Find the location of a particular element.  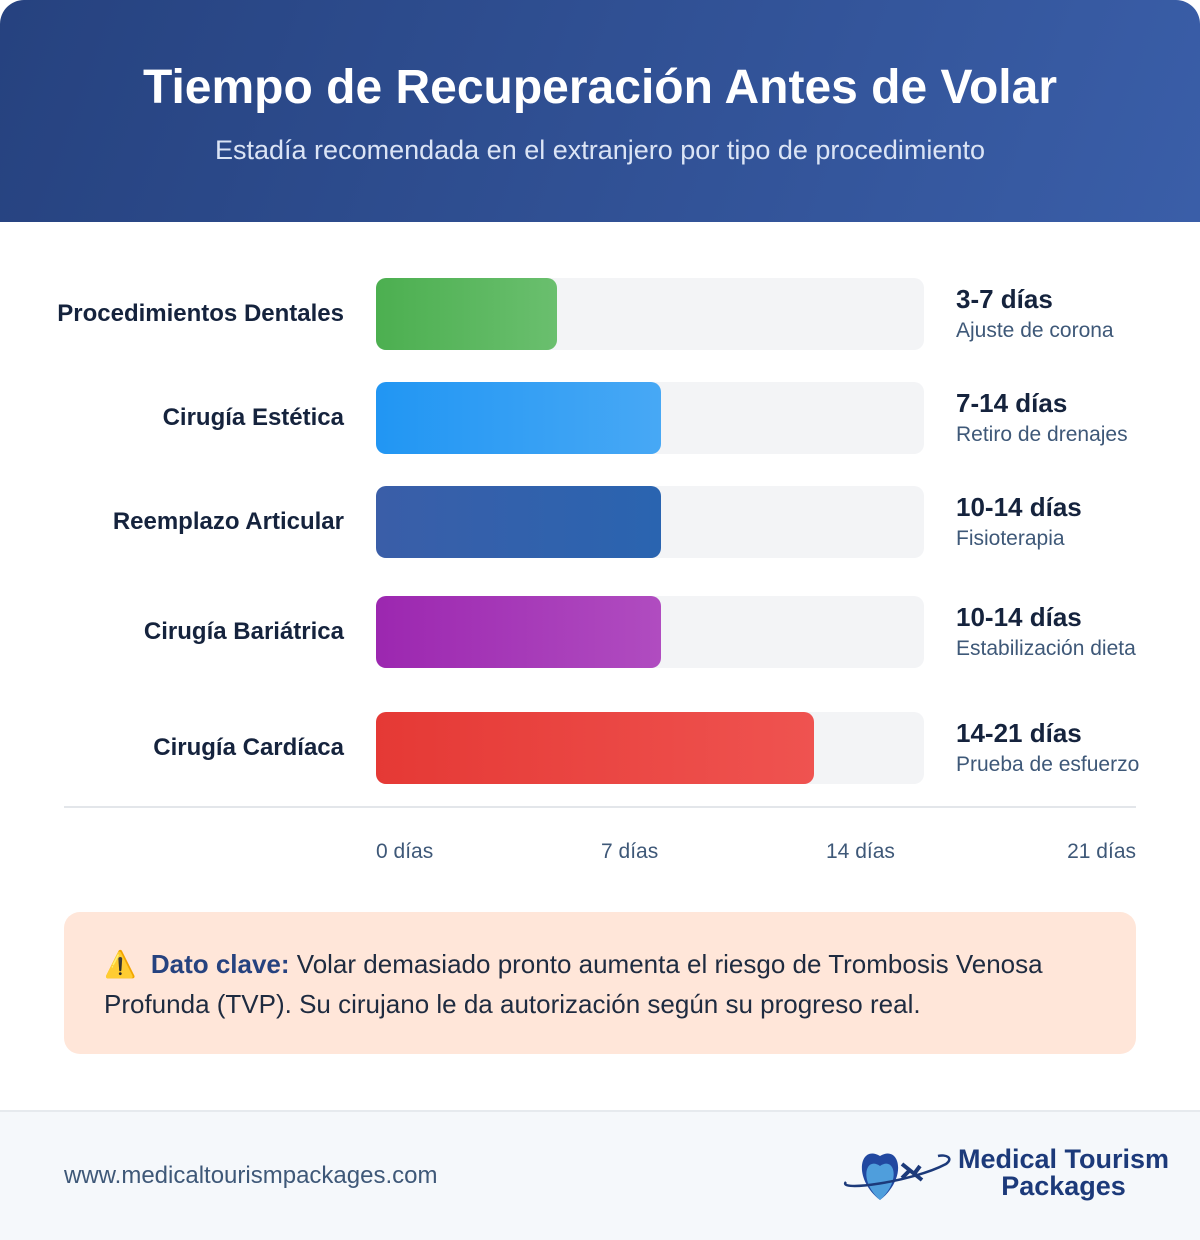

note-label: Prueba de esfuerzo is located at coordinates (1048, 764).